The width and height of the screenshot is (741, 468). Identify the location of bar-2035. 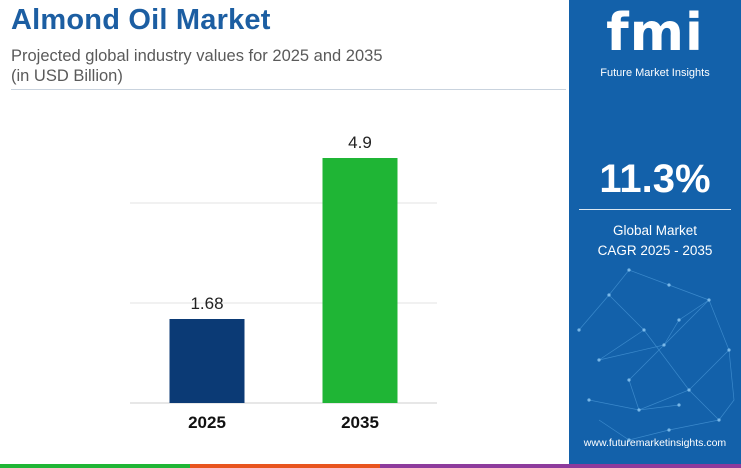
(360, 280).